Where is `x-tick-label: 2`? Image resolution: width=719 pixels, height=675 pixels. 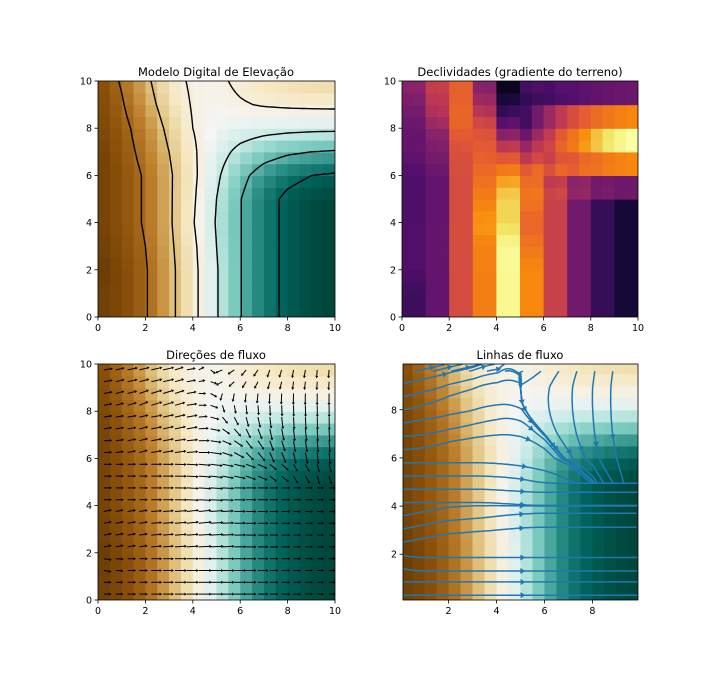 x-tick-label: 2 is located at coordinates (449, 611).